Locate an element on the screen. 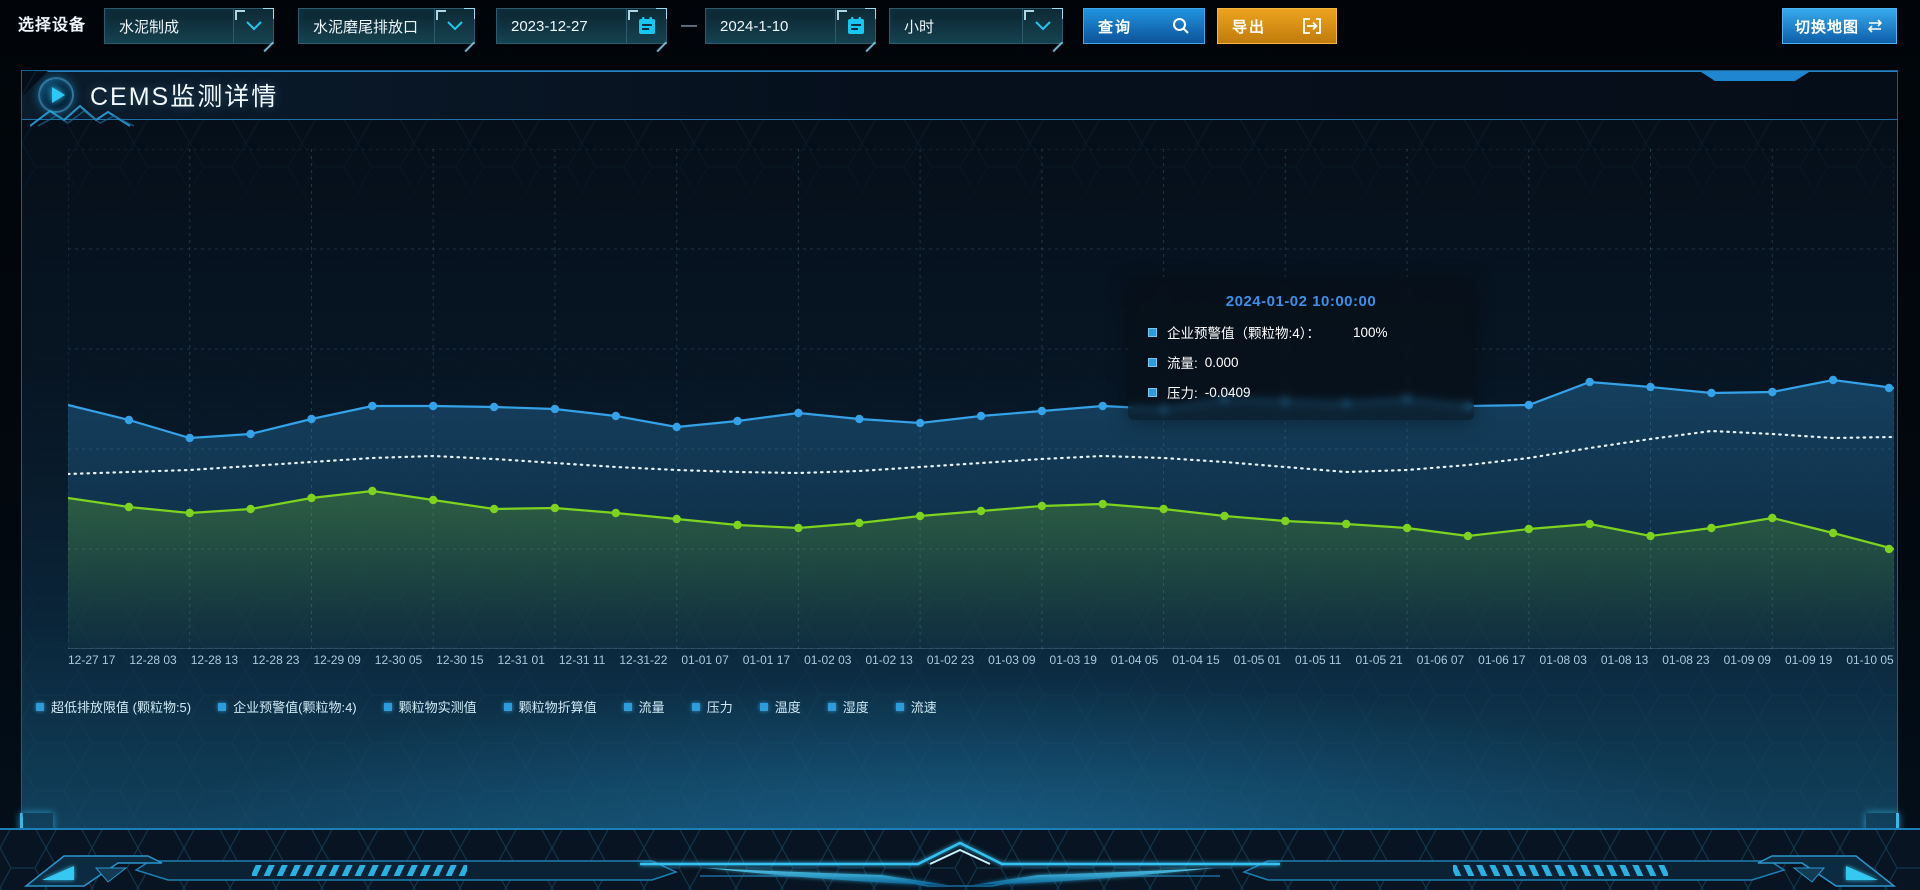 This screenshot has width=1920, height=890. x-axis-label: 01-06 17 is located at coordinates (1502, 660).